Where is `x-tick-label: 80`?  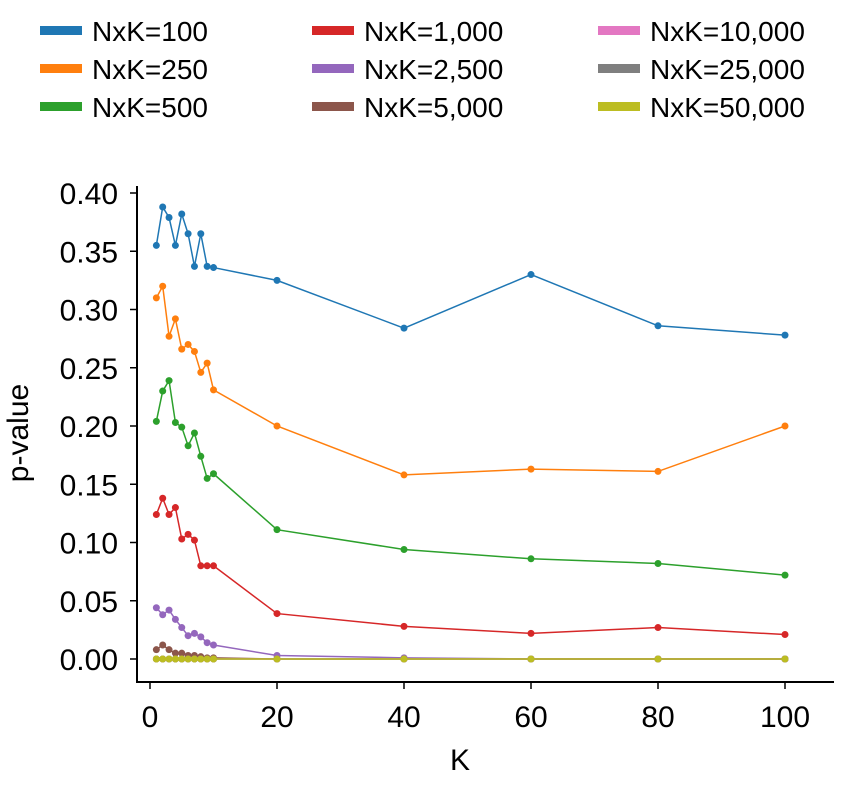 x-tick-label: 80 is located at coordinates (657, 717).